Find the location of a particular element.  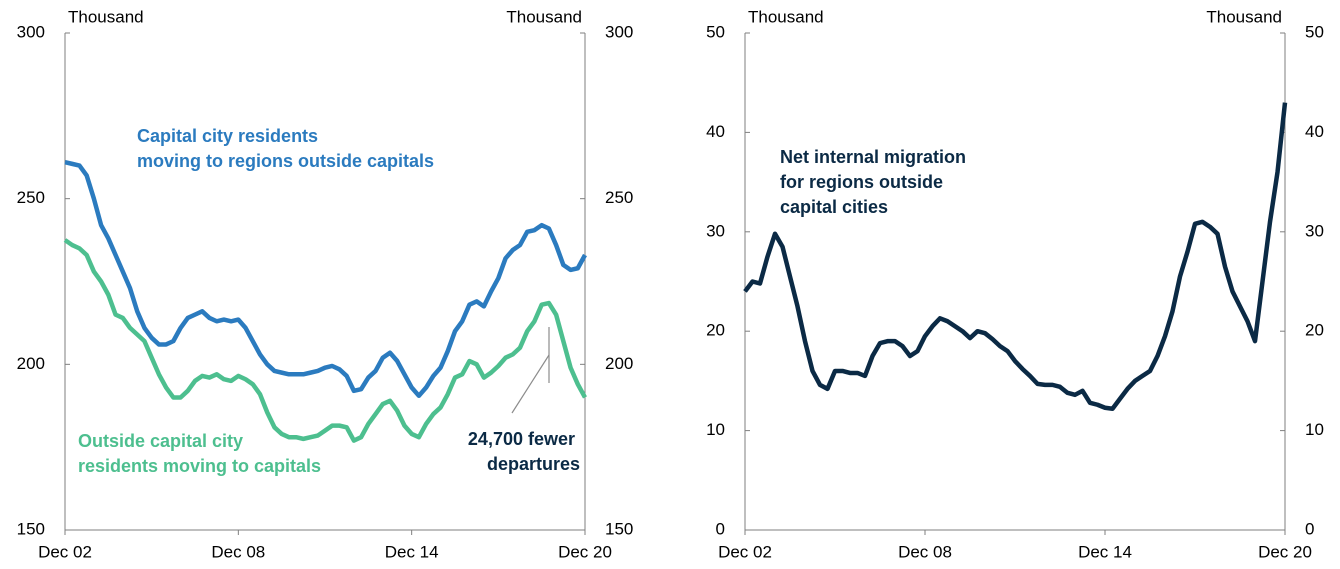

y-tick-label: 250 is located at coordinates (31, 197).